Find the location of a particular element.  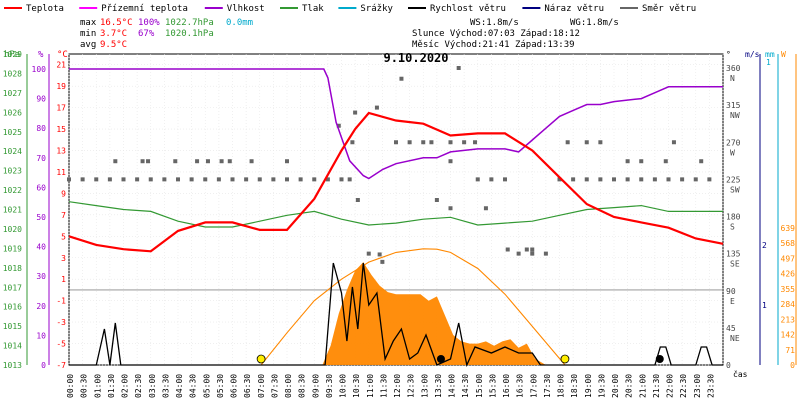

tick-time: 22:30 is located at coordinates (683, 386).